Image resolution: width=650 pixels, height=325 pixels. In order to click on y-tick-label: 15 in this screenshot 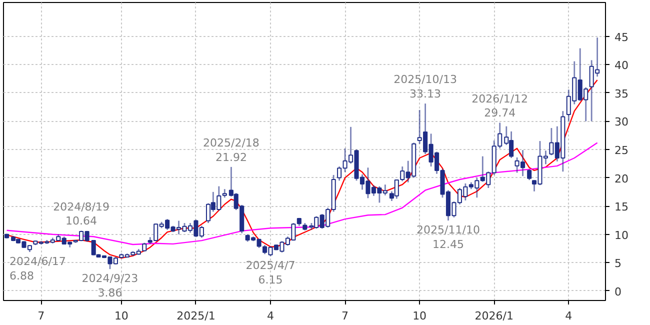, I will do `click(621, 207)`.